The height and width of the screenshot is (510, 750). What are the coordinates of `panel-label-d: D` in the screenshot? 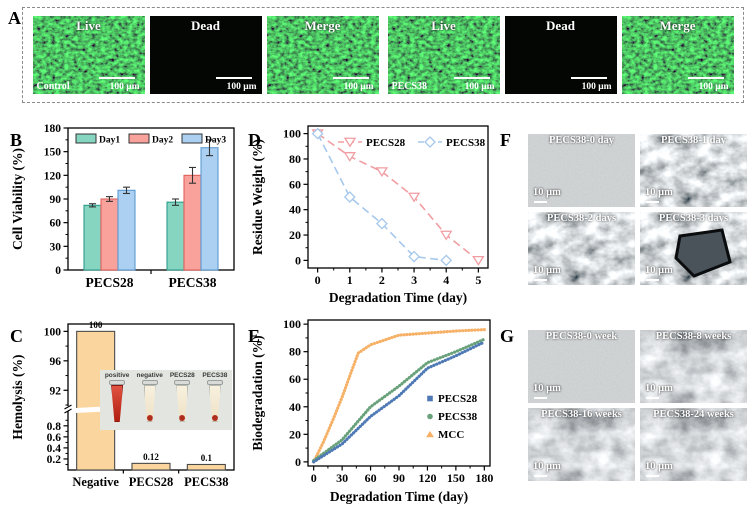 It's located at (254, 140).